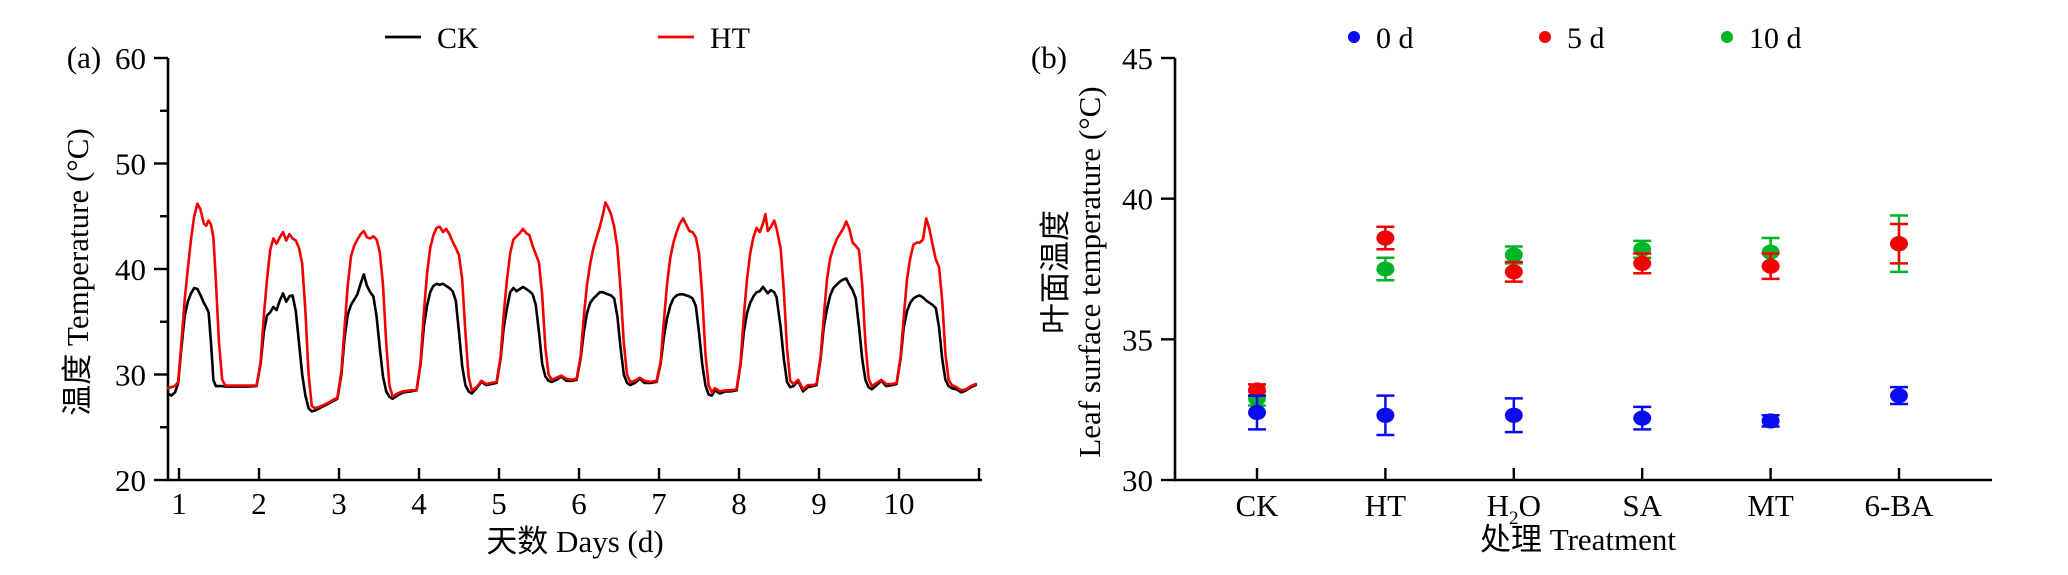  Describe the element at coordinates (130, 164) in the screenshot. I see `panel-a-y-tick-label: 50` at that location.